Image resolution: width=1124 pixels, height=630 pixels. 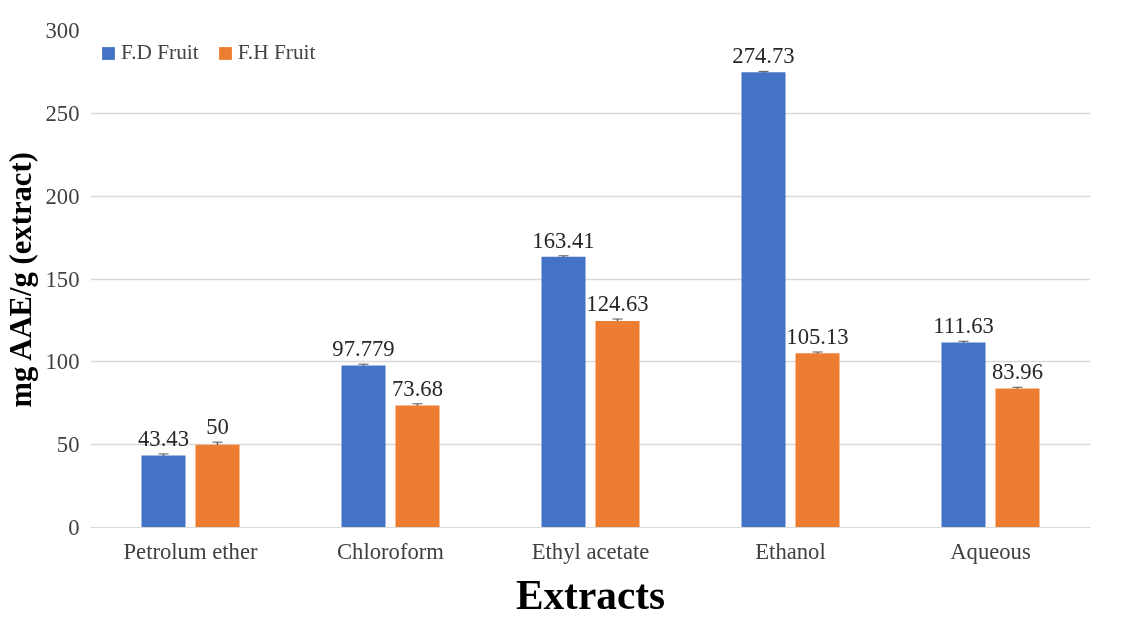 What do you see at coordinates (590, 594) in the screenshot?
I see `x-axis-title: Extracts` at bounding box center [590, 594].